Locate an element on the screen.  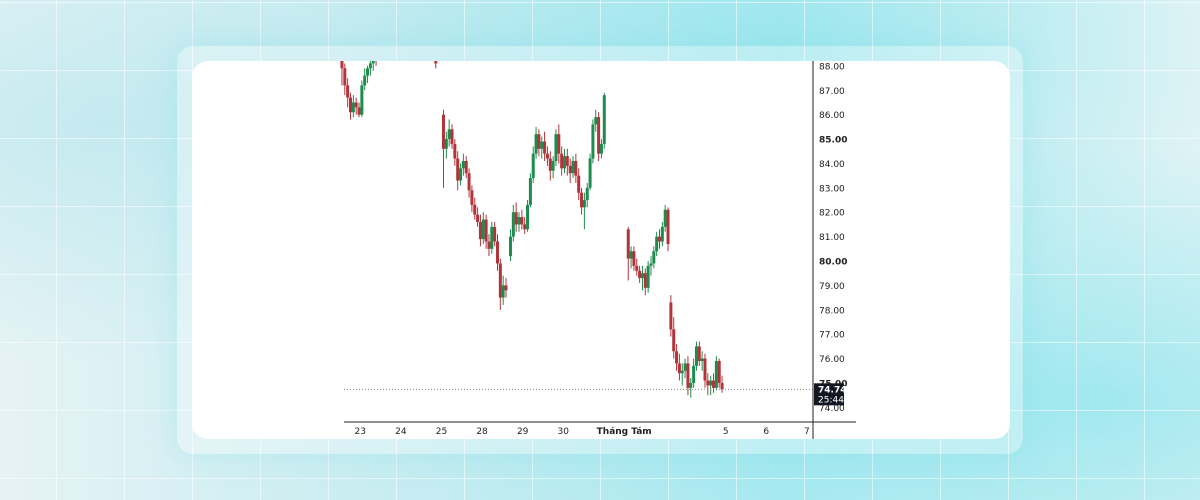
last-price-box is located at coordinates (829, 394).